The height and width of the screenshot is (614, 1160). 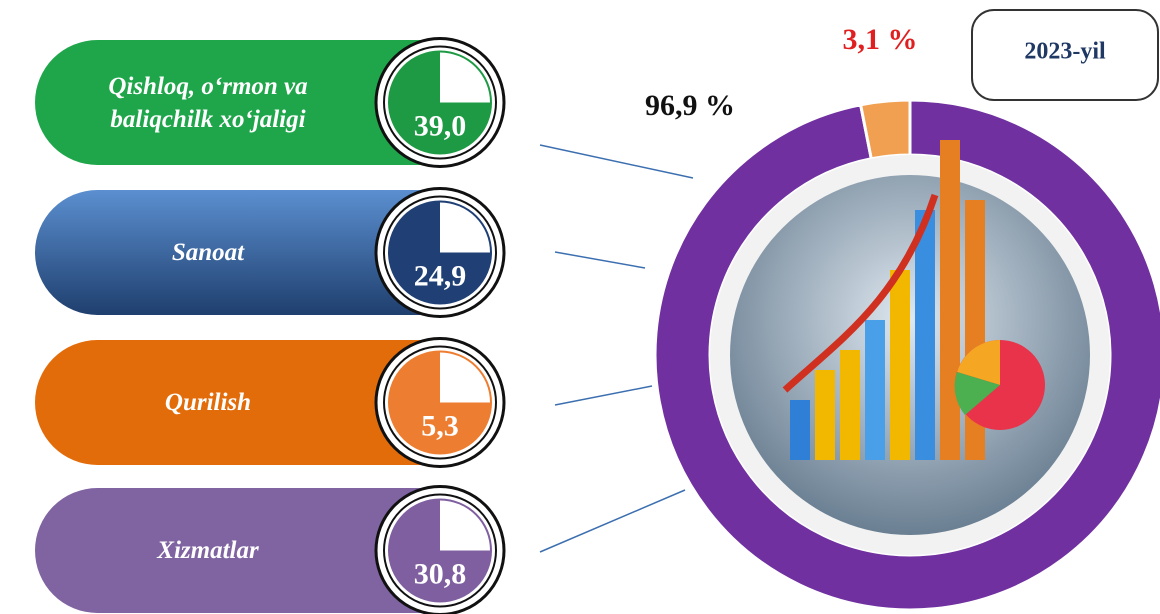 What do you see at coordinates (440, 125) in the screenshot?
I see `value-label: 39,0` at bounding box center [440, 125].